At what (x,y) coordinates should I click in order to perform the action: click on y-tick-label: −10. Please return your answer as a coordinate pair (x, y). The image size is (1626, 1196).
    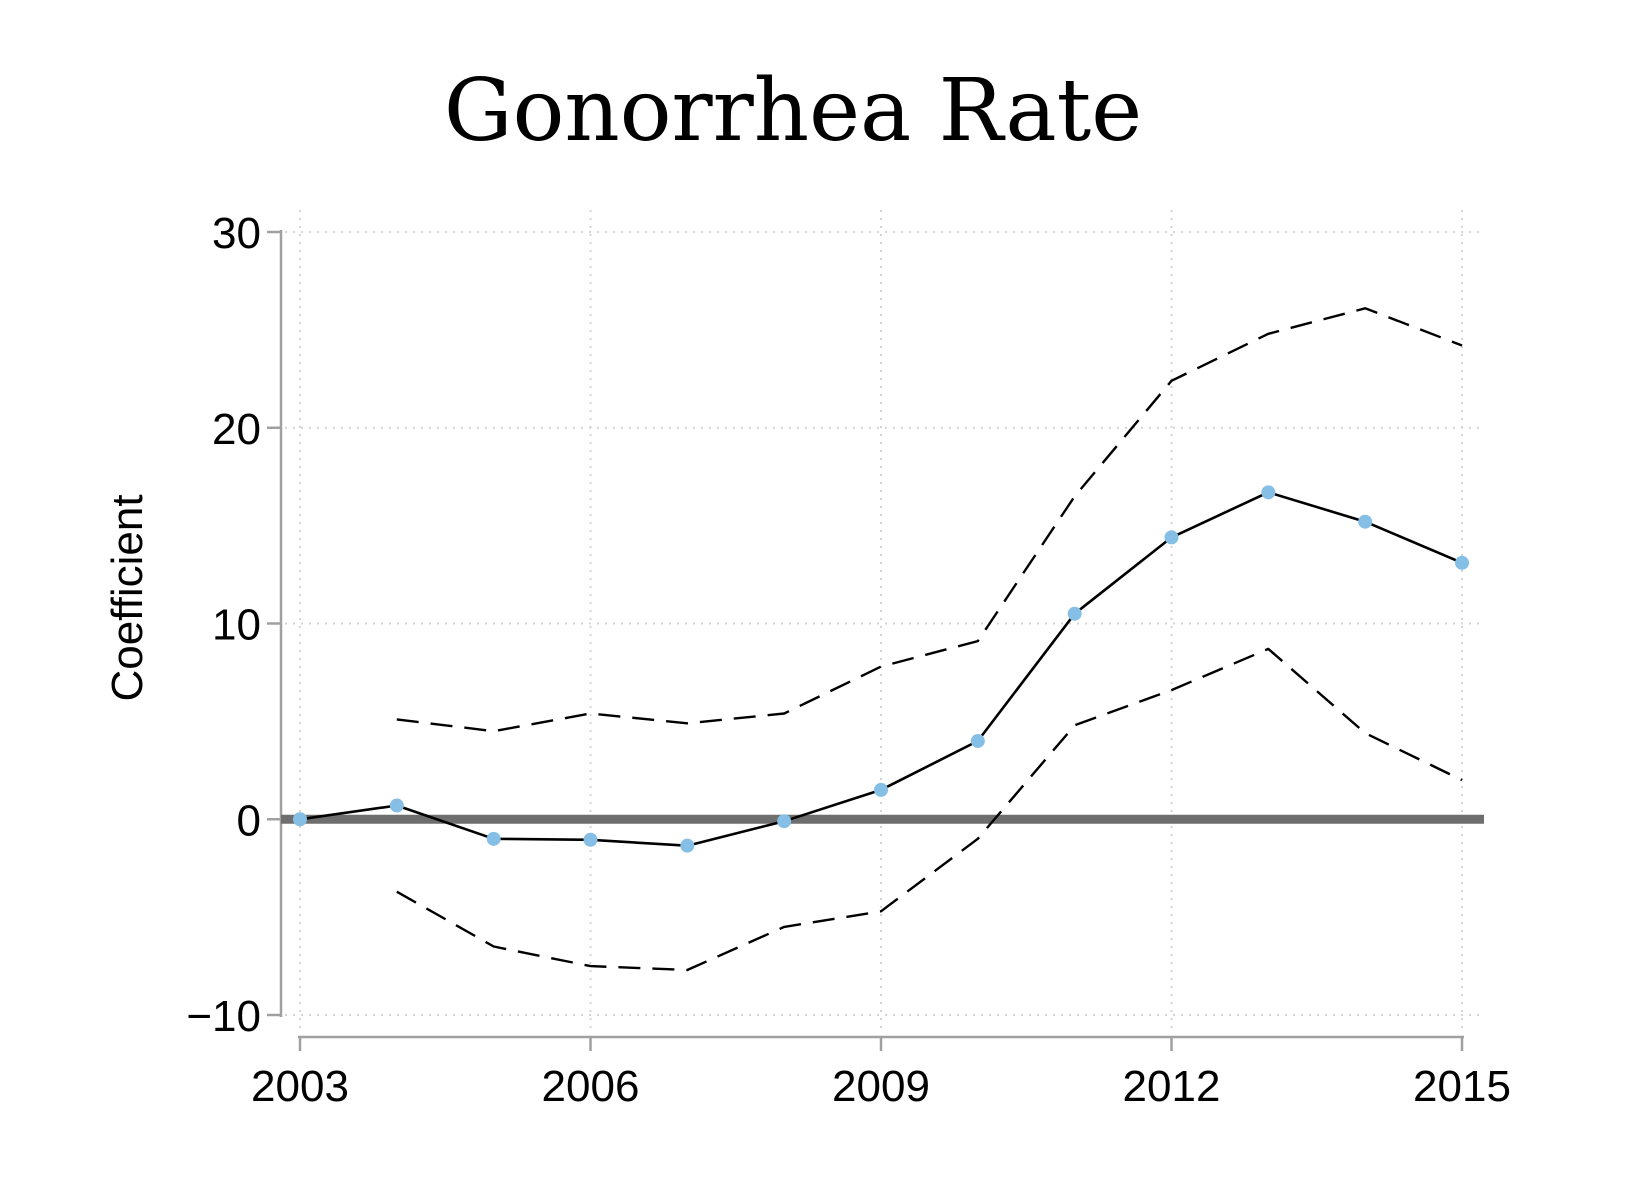
    Looking at the image, I should click on (223, 1016).